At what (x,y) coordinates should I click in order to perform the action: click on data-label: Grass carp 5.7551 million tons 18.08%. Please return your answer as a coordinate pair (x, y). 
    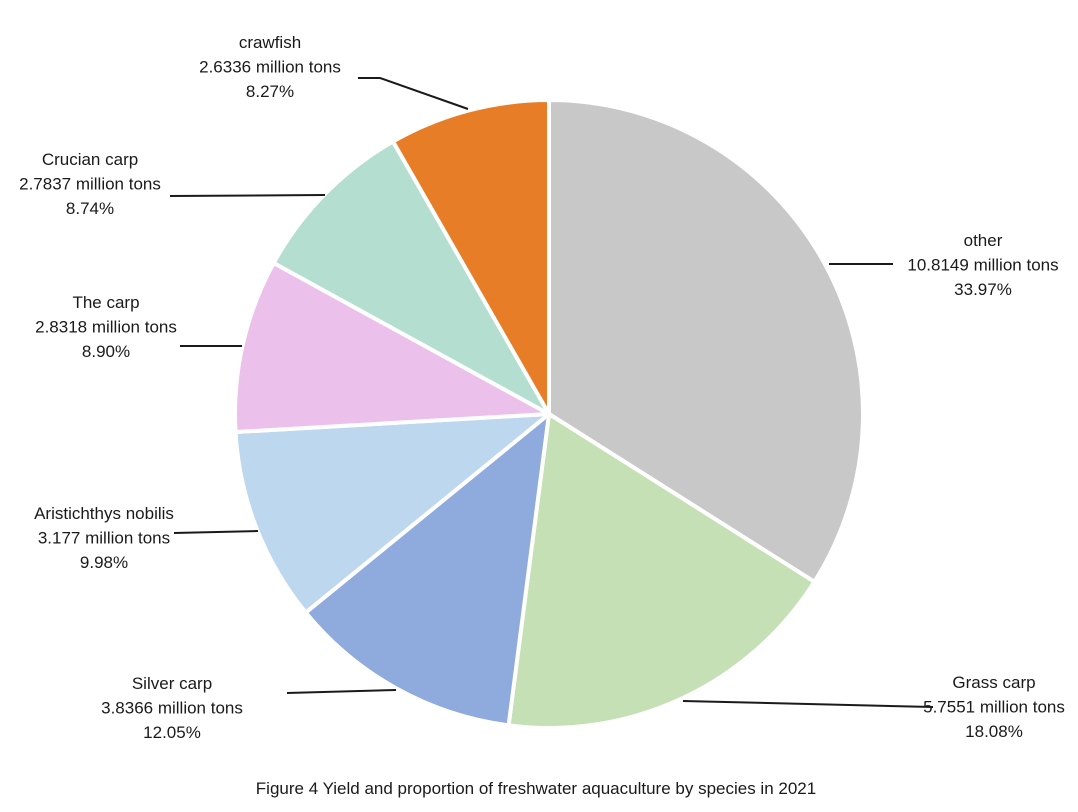
    Looking at the image, I should click on (994, 707).